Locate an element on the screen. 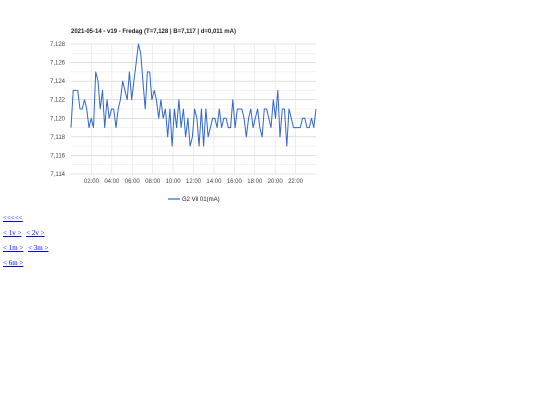 This screenshot has height=405, width=540. x-tick-label: 06:00 is located at coordinates (133, 182).